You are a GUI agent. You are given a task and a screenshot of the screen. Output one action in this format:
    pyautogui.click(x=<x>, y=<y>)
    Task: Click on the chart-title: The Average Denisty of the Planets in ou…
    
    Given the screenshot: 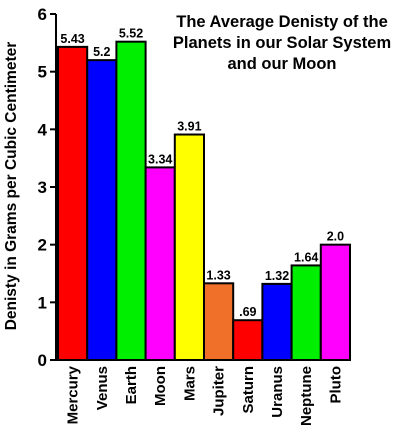 What is the action you would take?
    pyautogui.click(x=282, y=43)
    